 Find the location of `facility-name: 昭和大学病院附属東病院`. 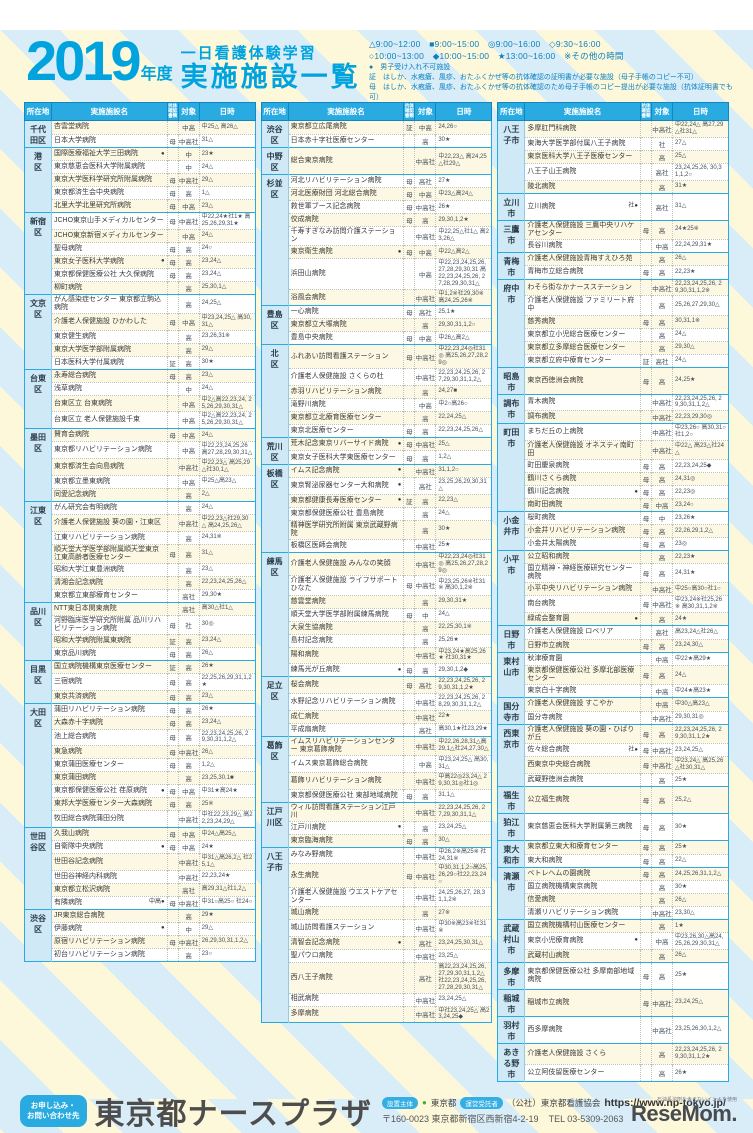

facility-name: 昭和大学病院附属東病院 is located at coordinates (92, 640).